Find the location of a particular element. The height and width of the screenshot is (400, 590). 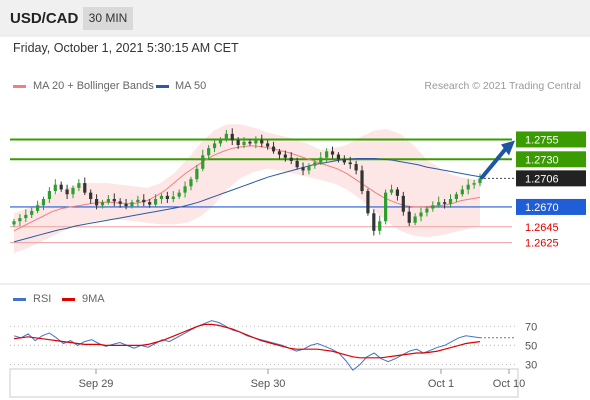

timeframe-badge: 30 MIN is located at coordinates (108, 18).